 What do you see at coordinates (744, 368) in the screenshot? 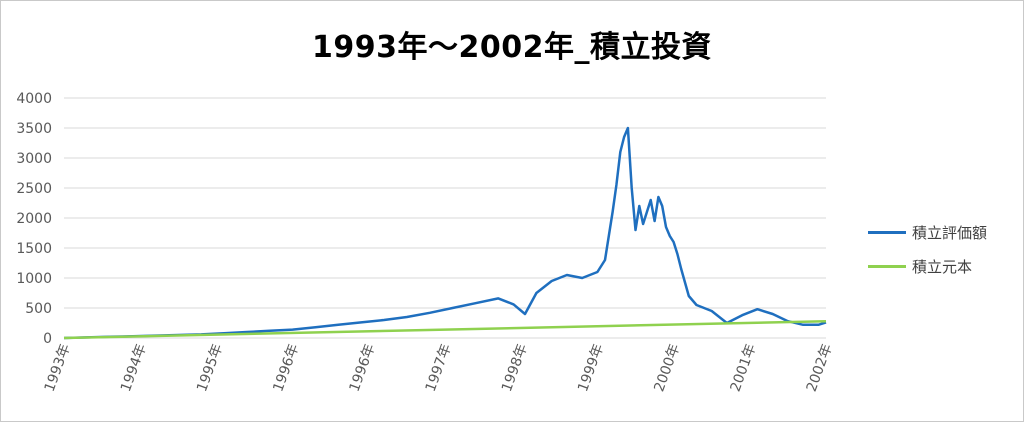
I see `x-tick-label: 2001年` at bounding box center [744, 368].